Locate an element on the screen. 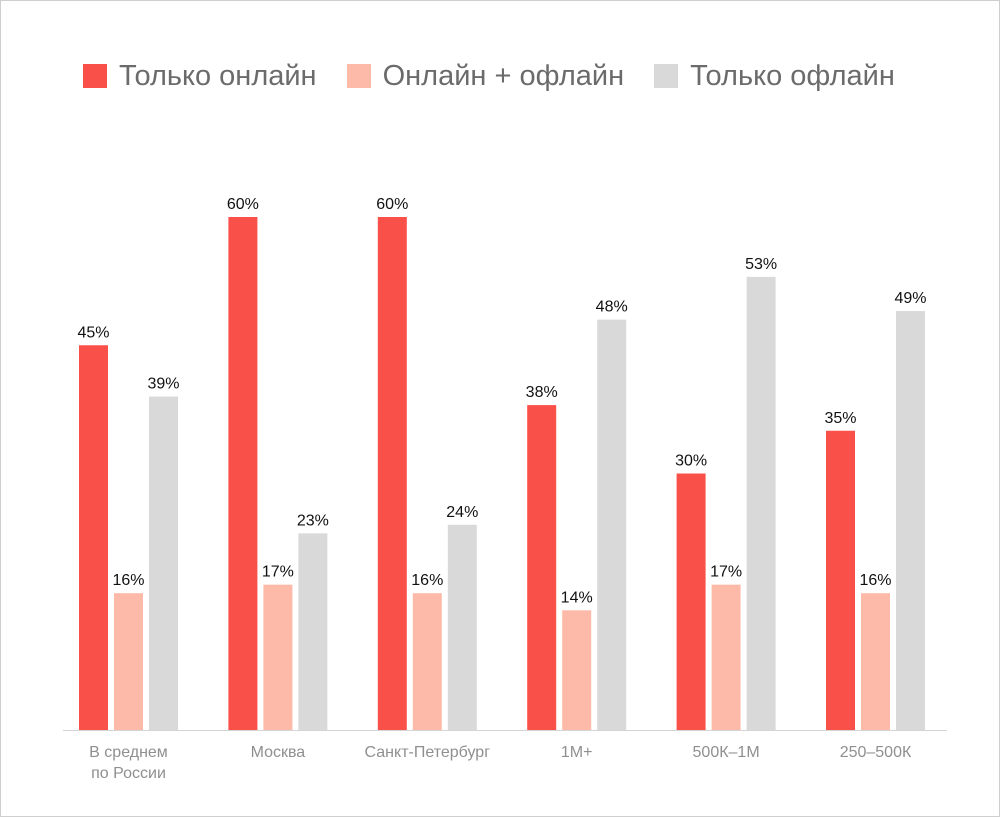 The image size is (1000, 817). legend-swatch-online-offline is located at coordinates (358, 76).